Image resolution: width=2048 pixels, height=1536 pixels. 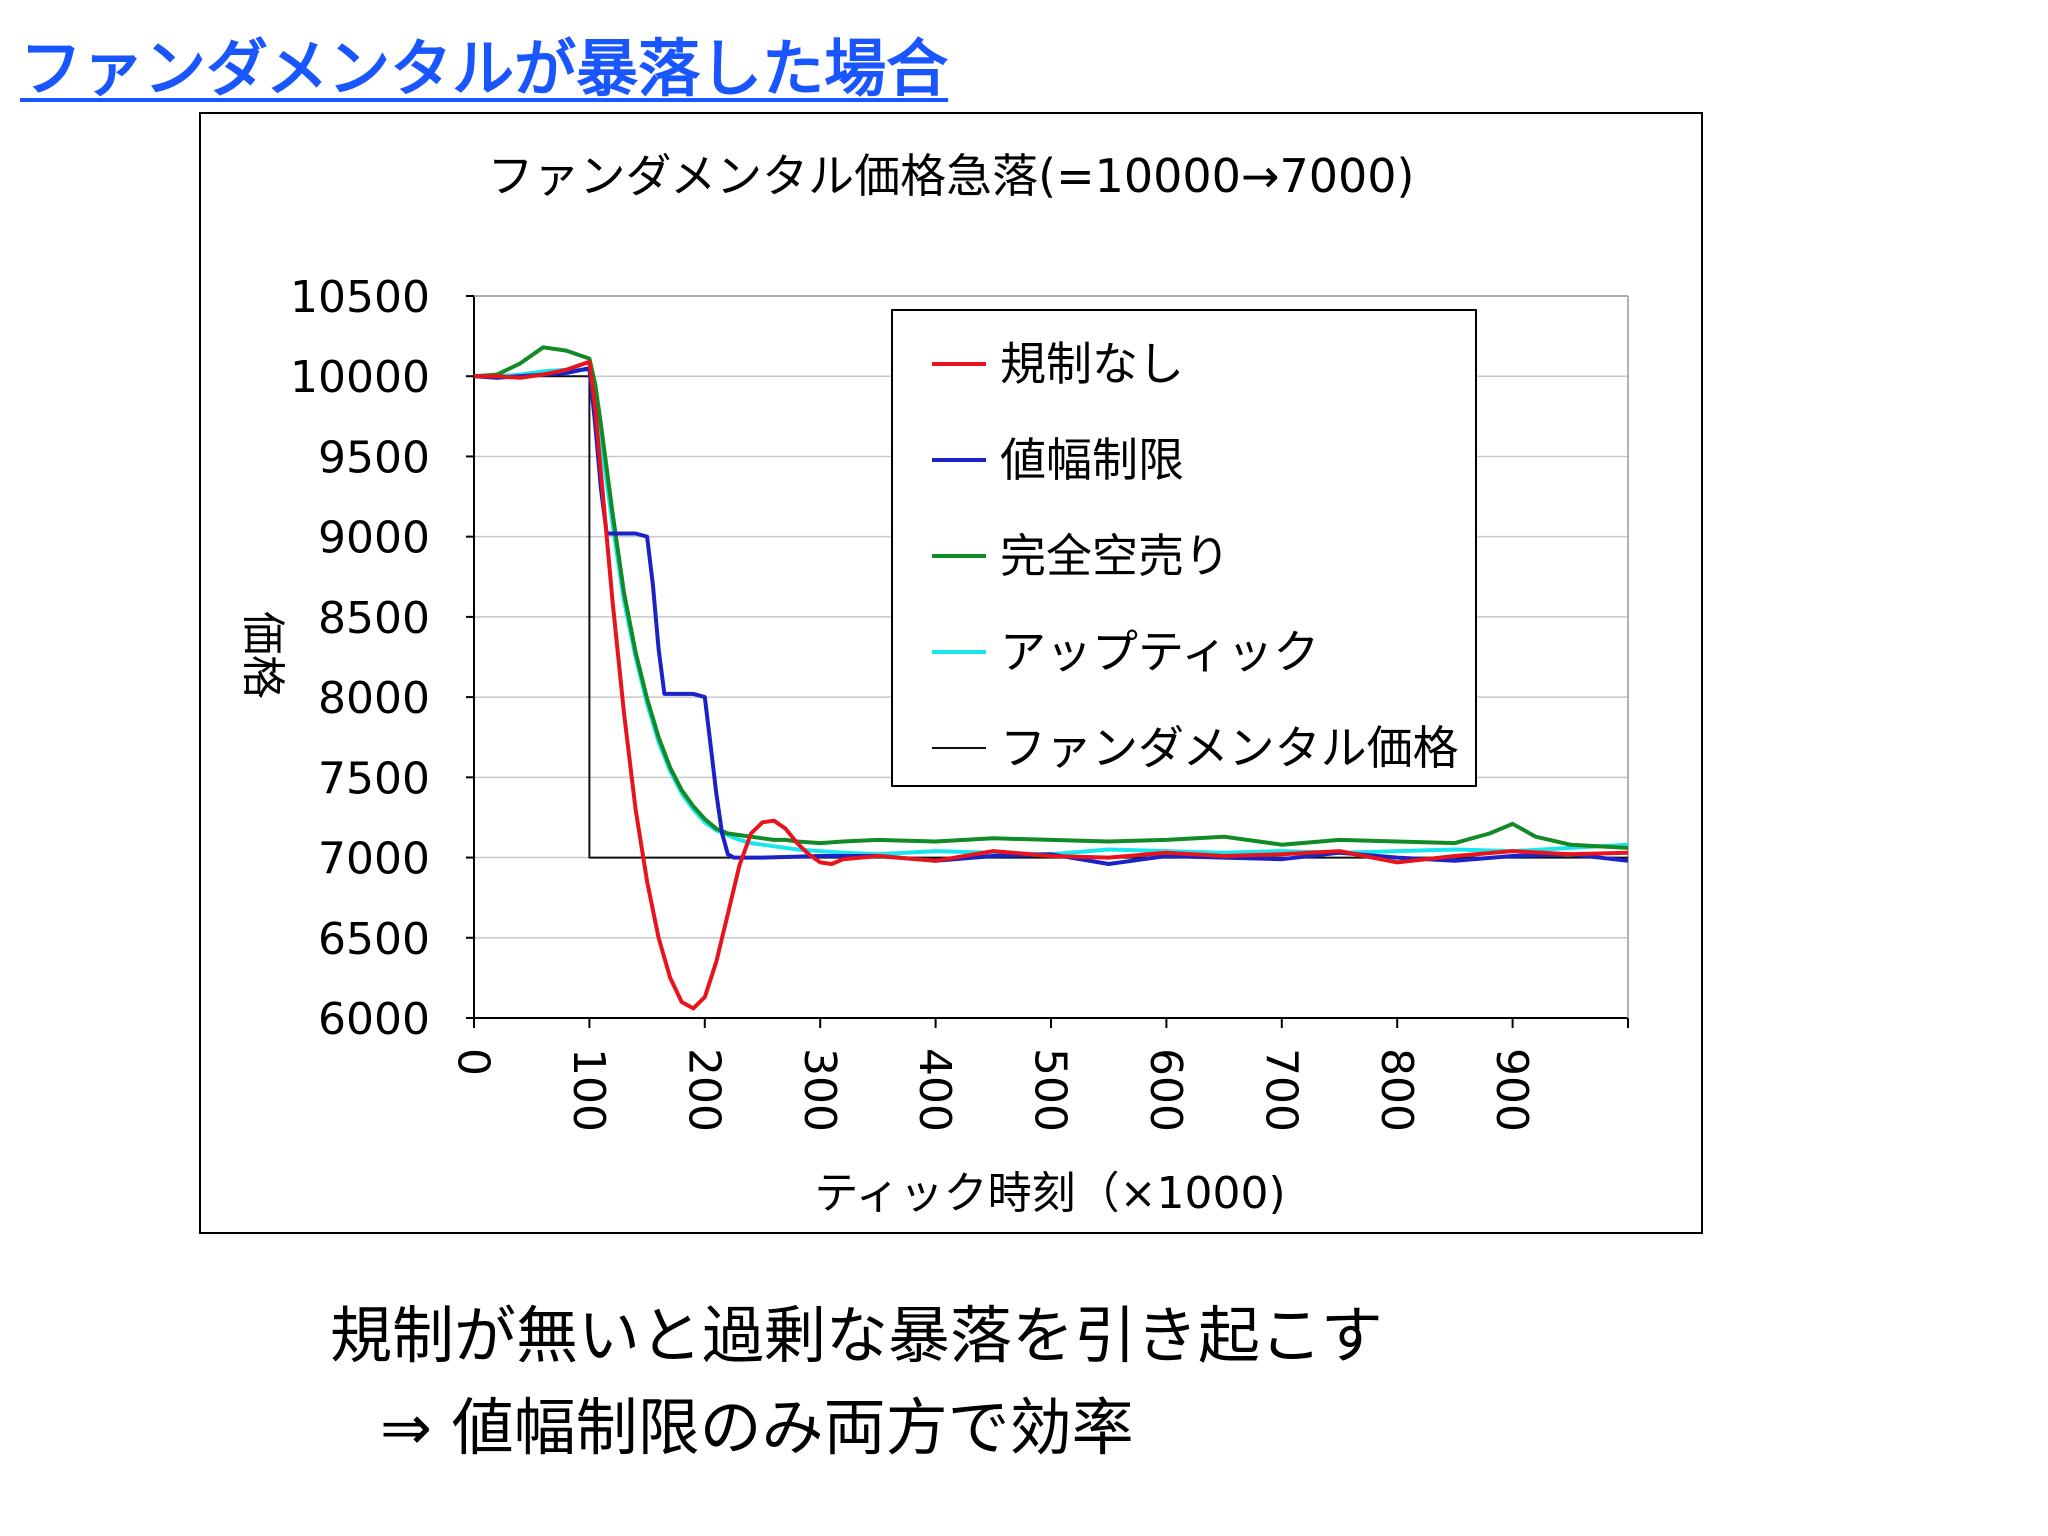 I want to click on x-axis-label: ティック時刻（×1000), so click(x=1049, y=1193).